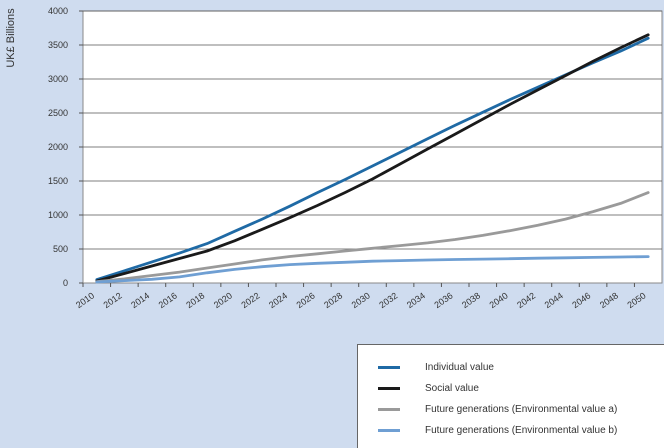 The width and height of the screenshot is (664, 448). What do you see at coordinates (250, 300) in the screenshot?
I see `x-tick-label: 2022` at bounding box center [250, 300].